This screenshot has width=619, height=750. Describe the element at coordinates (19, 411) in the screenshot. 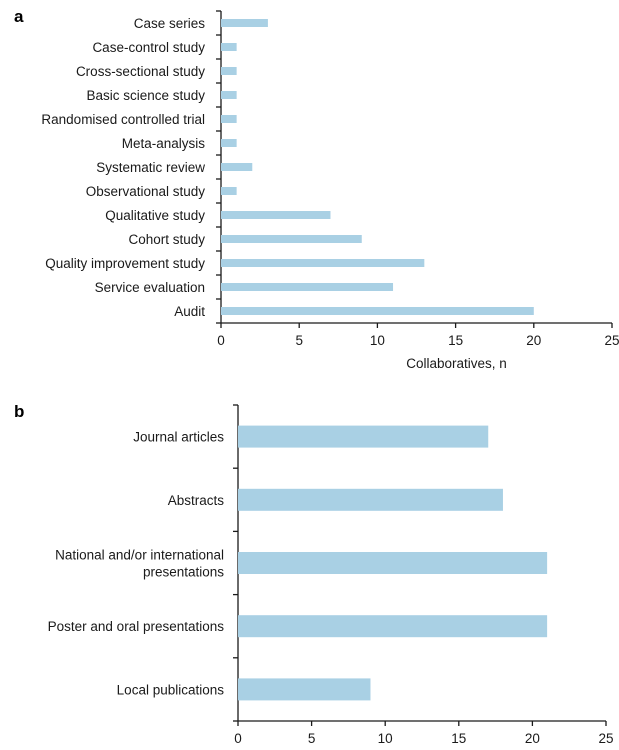

I see `panel-b-label: b` at that location.